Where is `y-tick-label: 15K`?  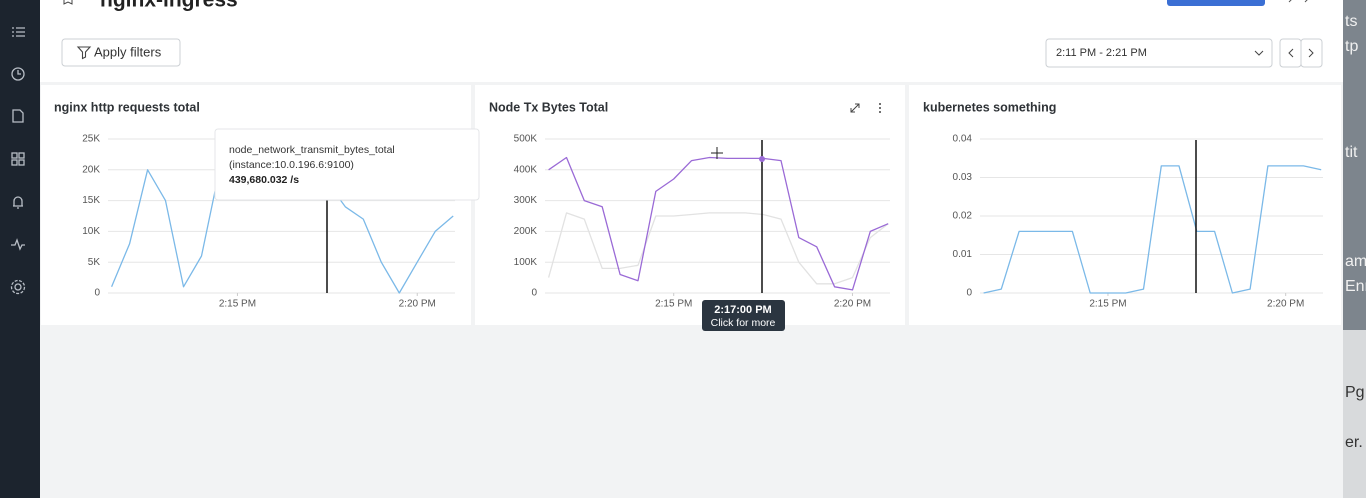
y-tick-label: 15K is located at coordinates (91, 200).